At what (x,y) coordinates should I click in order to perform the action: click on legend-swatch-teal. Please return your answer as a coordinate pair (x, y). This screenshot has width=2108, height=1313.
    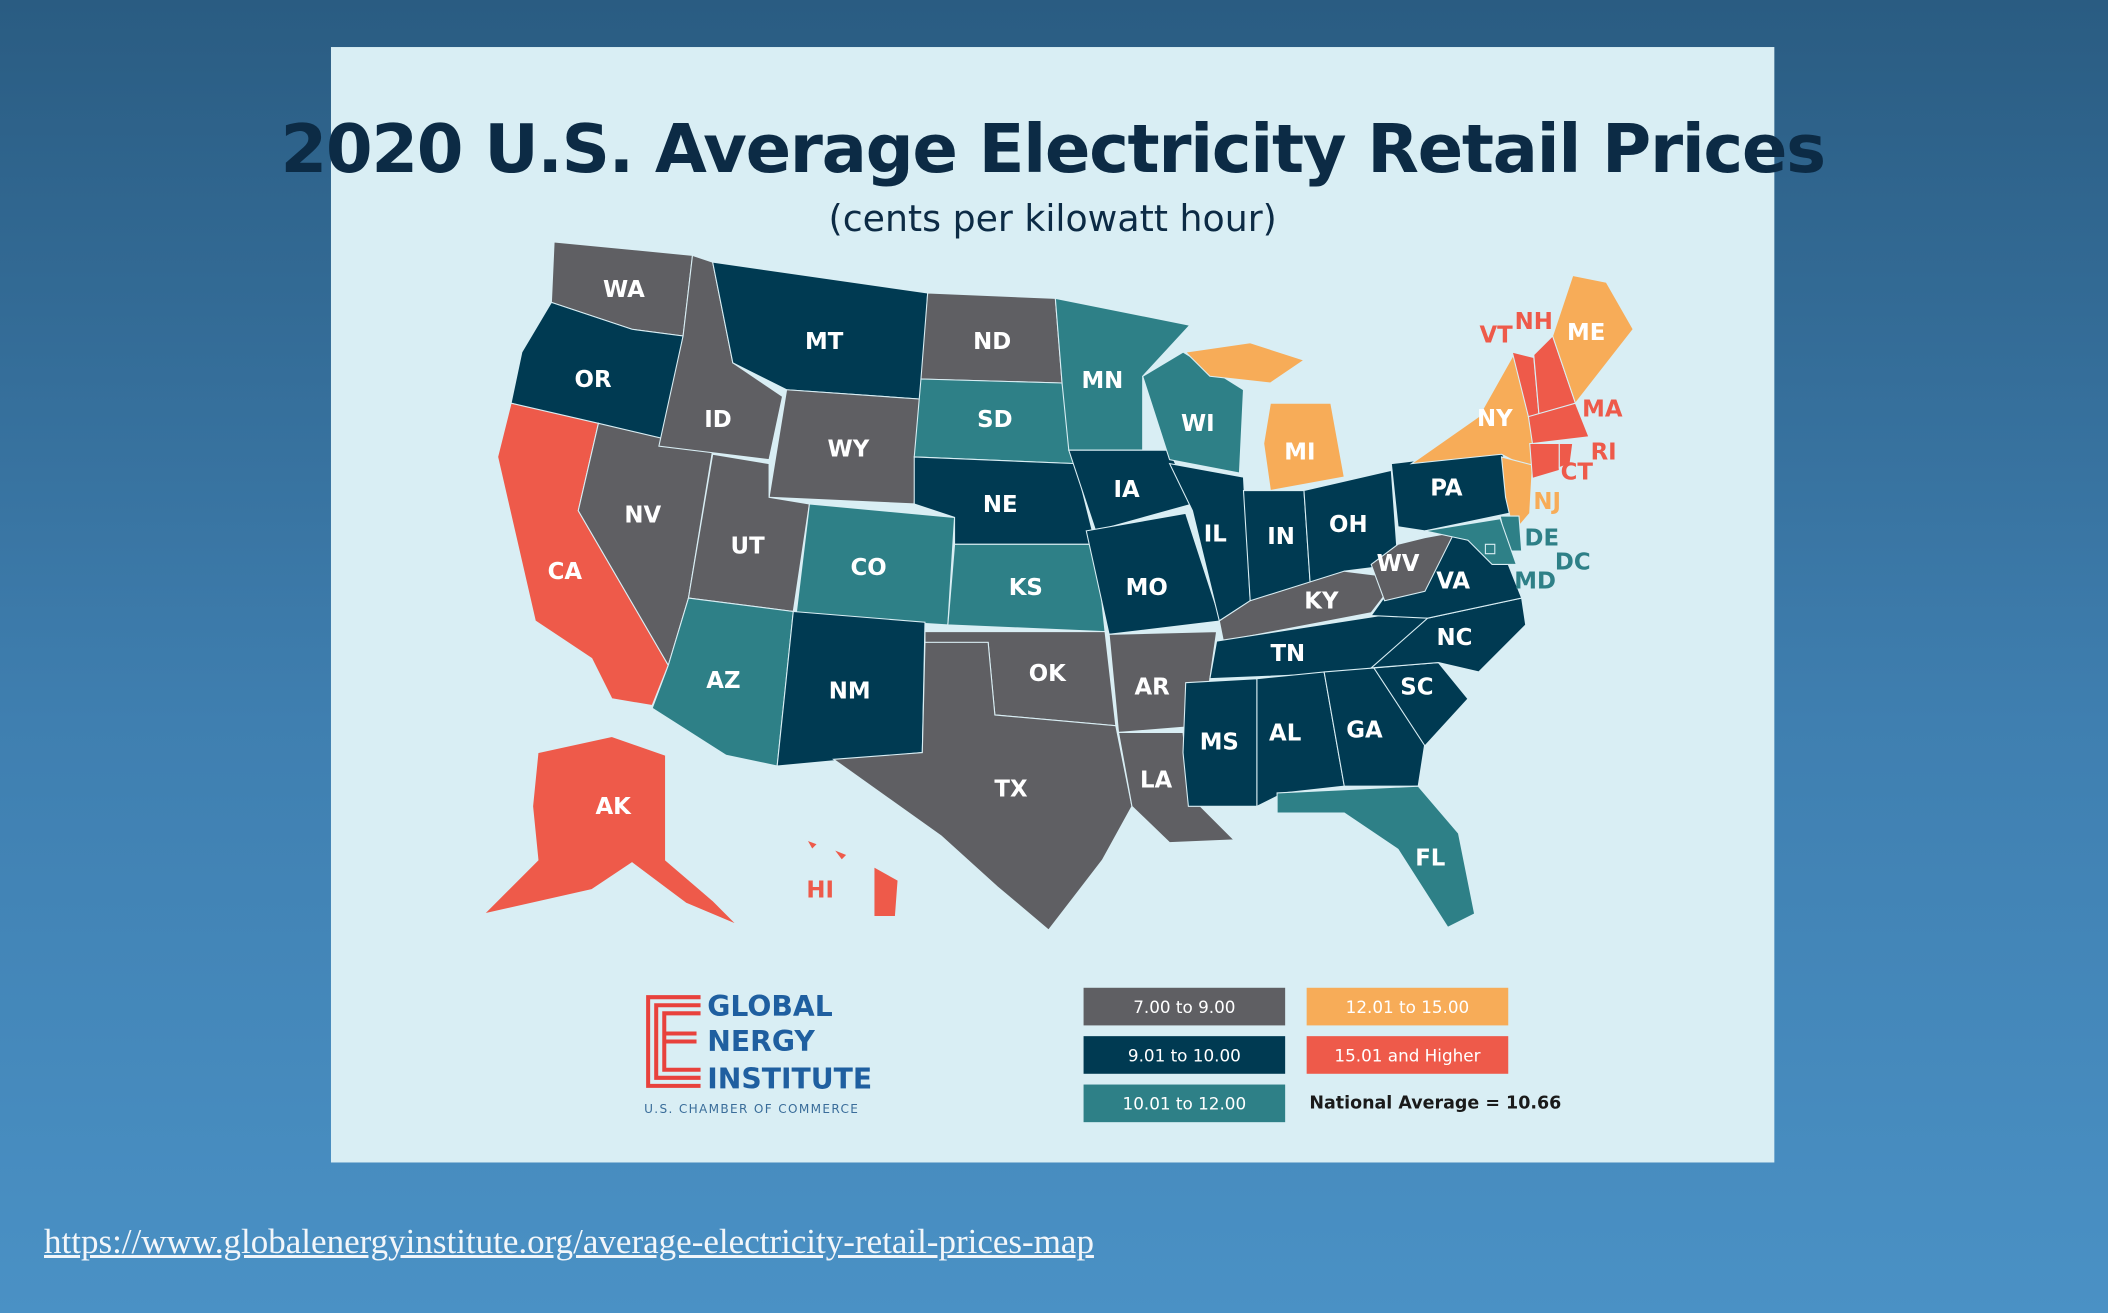
    Looking at the image, I should click on (1184, 1103).